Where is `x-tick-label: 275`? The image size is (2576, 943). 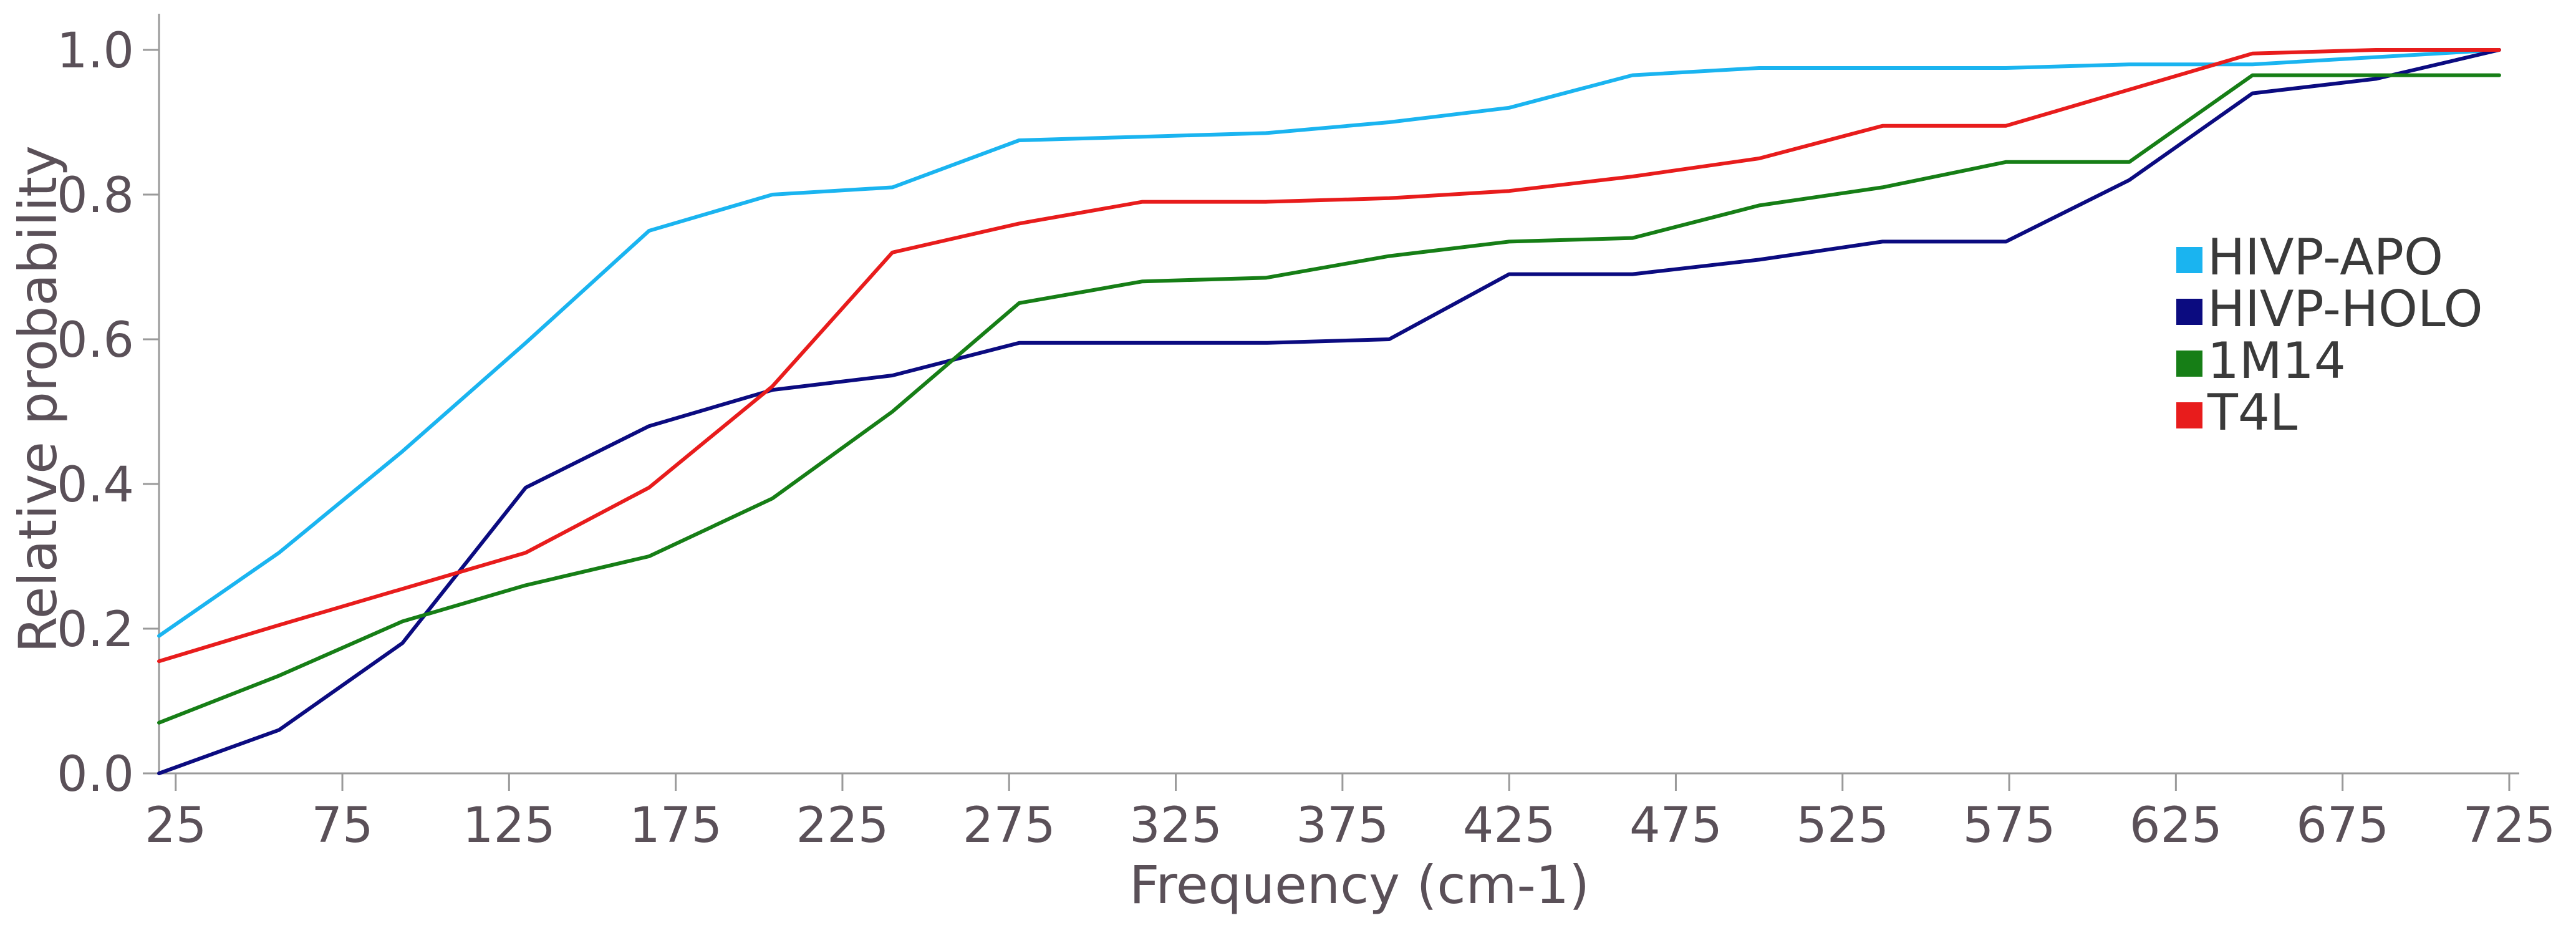
x-tick-label: 275 is located at coordinates (1009, 826).